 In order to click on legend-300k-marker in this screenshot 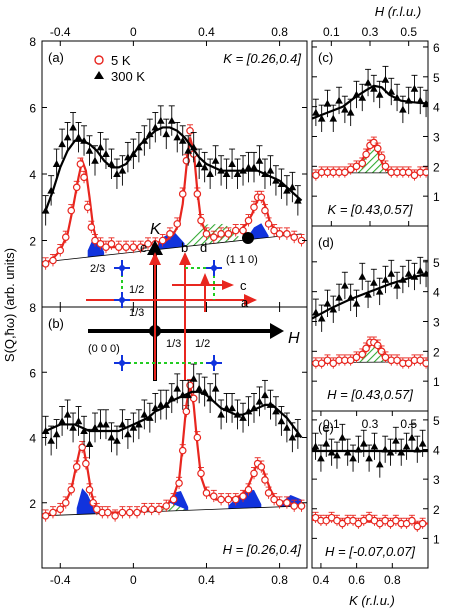, I will do `click(99, 75)`.